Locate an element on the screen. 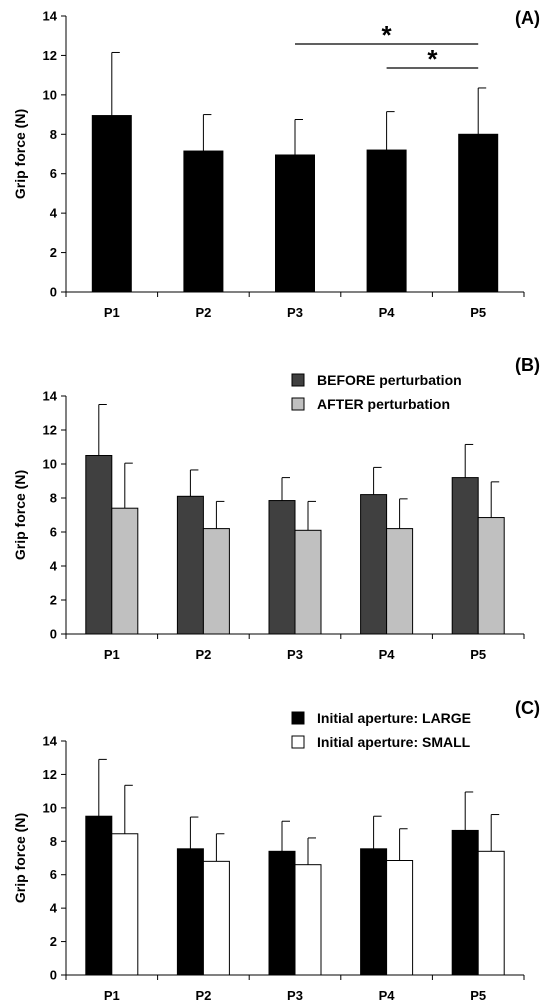 The image size is (544, 1002). bar-p4 is located at coordinates (386, 221).